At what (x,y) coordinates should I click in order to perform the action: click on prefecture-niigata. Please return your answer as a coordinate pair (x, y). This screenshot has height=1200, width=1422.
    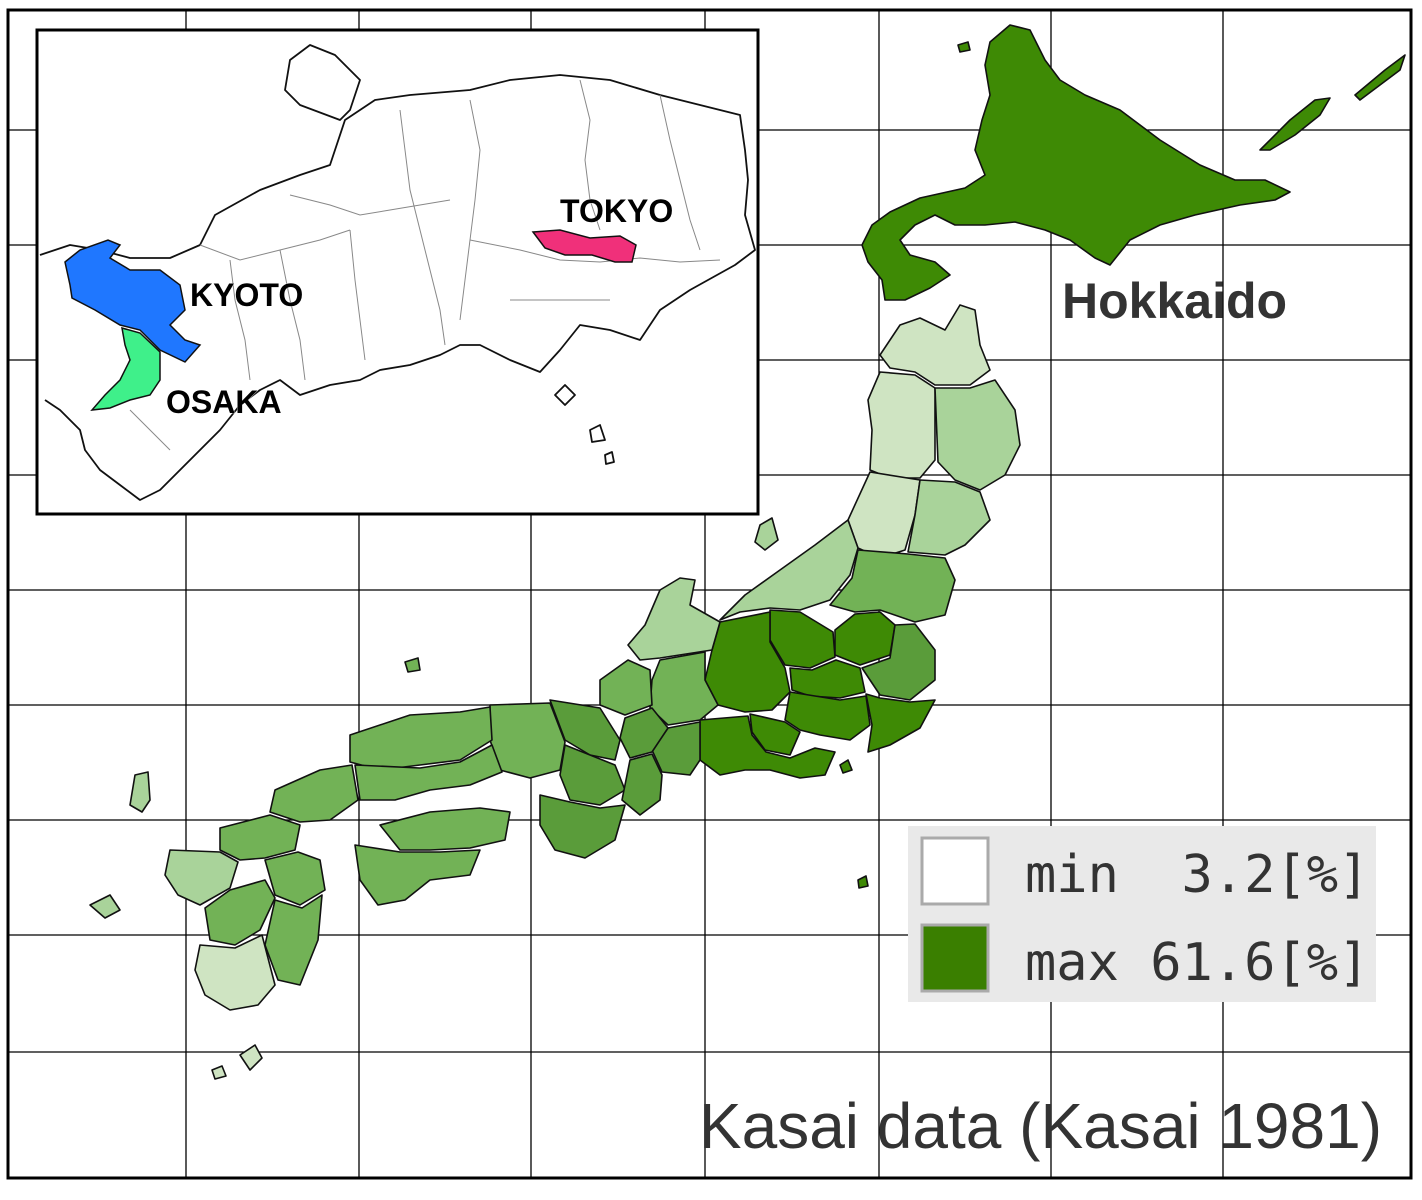
    Looking at the image, I should click on (789, 570).